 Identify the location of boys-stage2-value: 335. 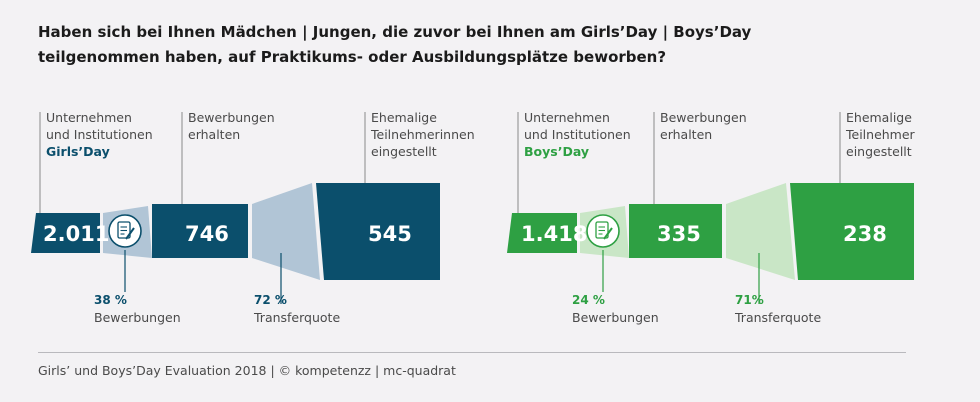
(679, 234).